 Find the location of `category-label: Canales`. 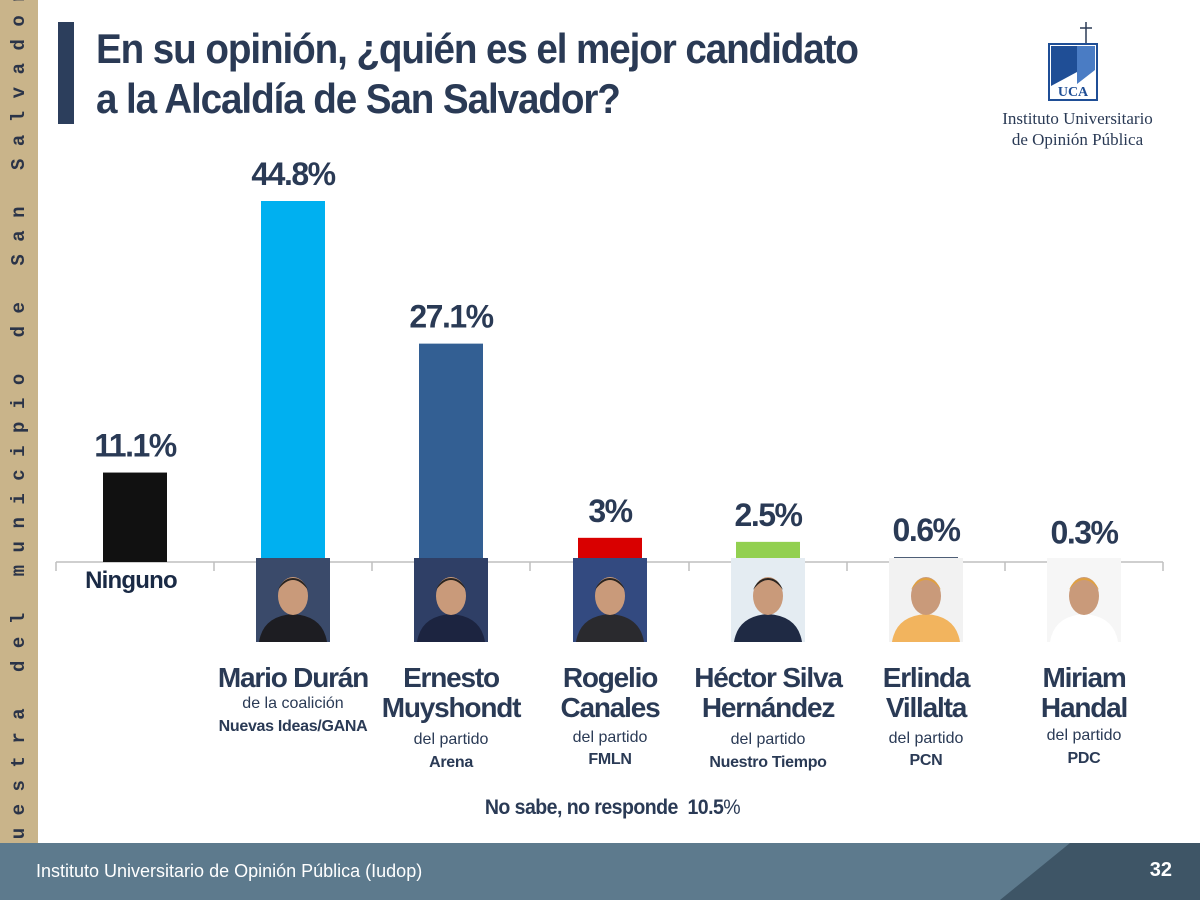

category-label: Canales is located at coordinates (611, 707).